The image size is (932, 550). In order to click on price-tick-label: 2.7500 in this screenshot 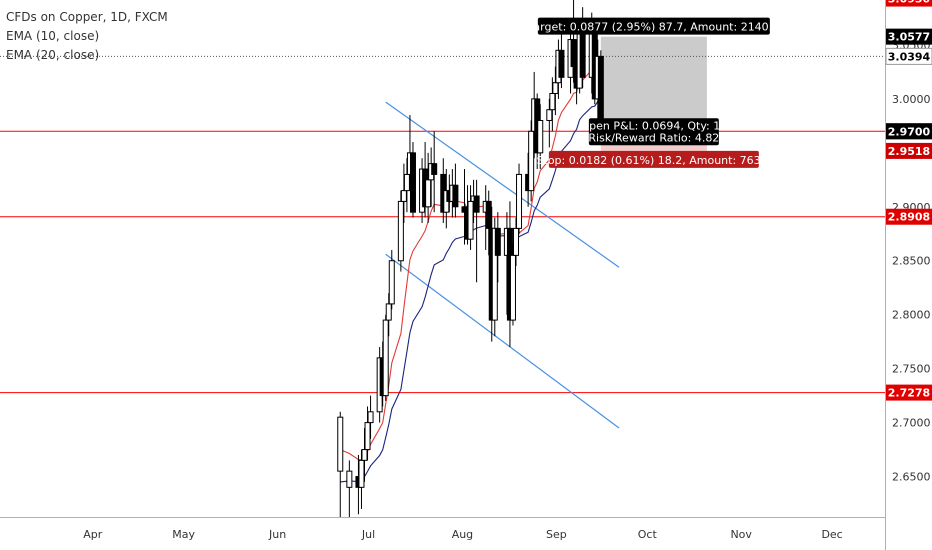, I will do `click(911, 369)`.